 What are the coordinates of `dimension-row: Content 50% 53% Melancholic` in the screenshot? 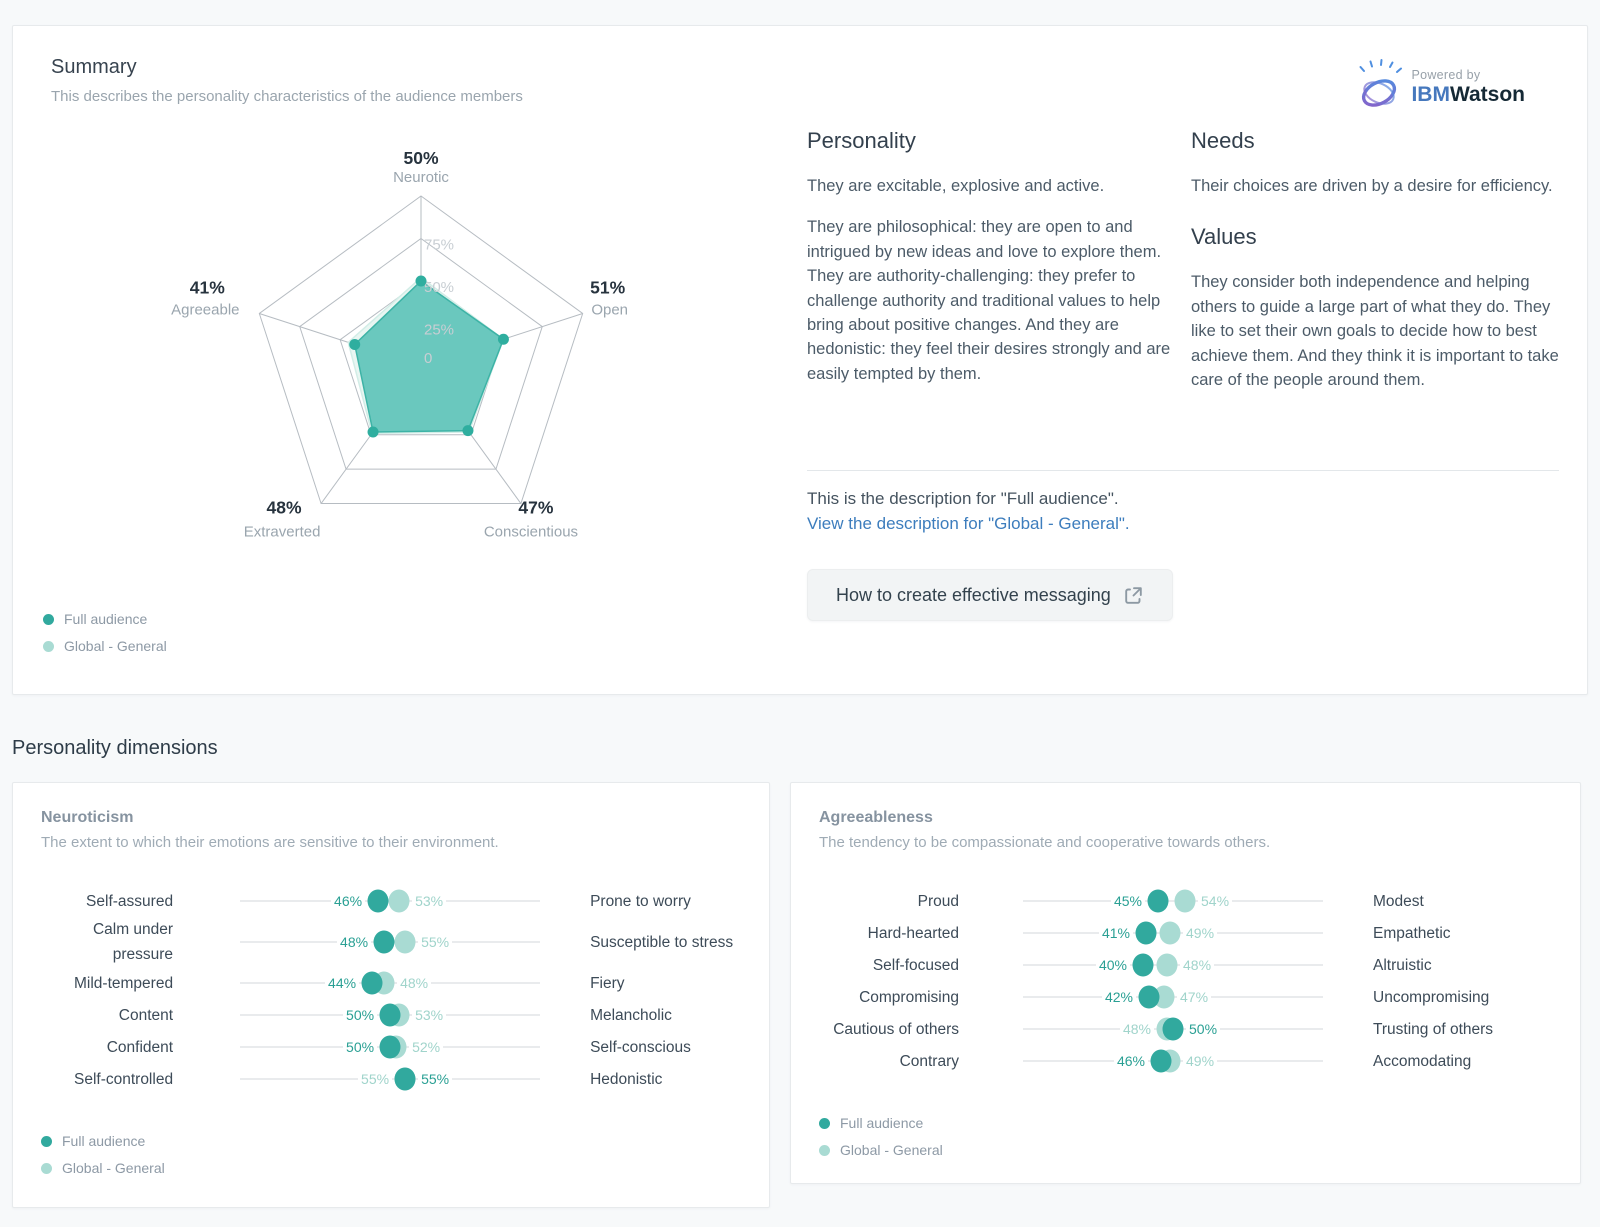 It's located at (391, 1015).